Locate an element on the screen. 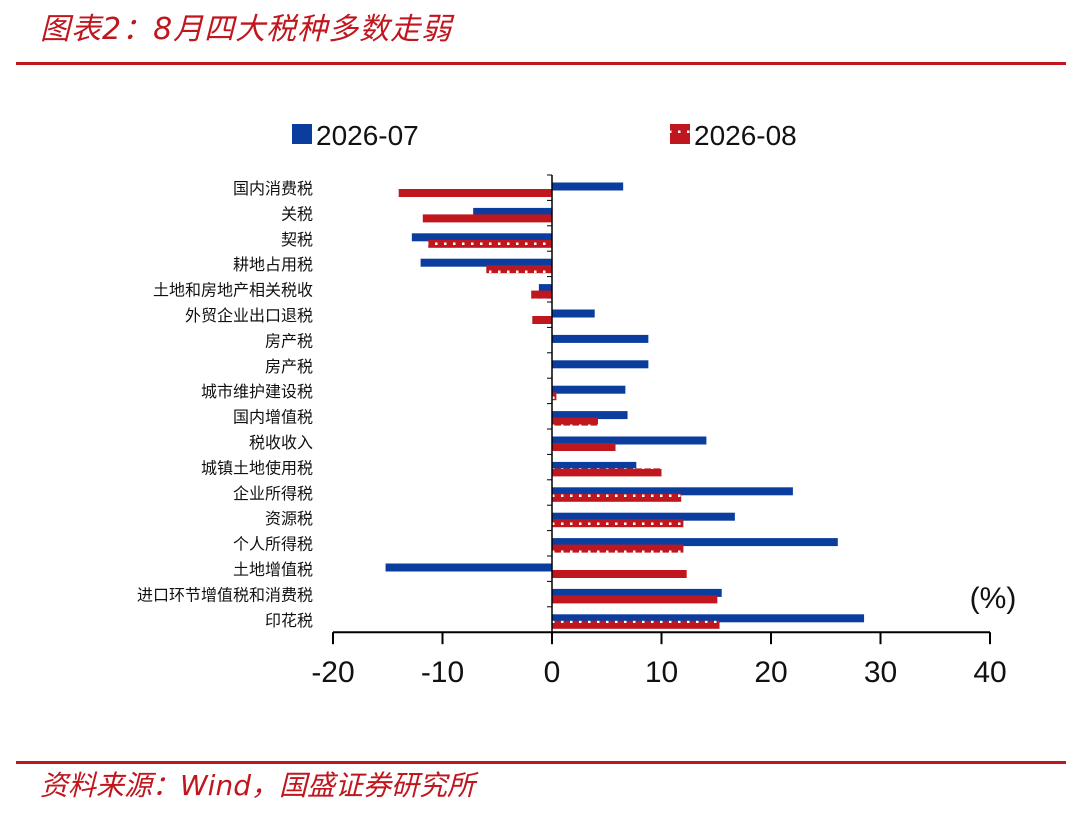  x-tick-label: 40 is located at coordinates (989, 672).